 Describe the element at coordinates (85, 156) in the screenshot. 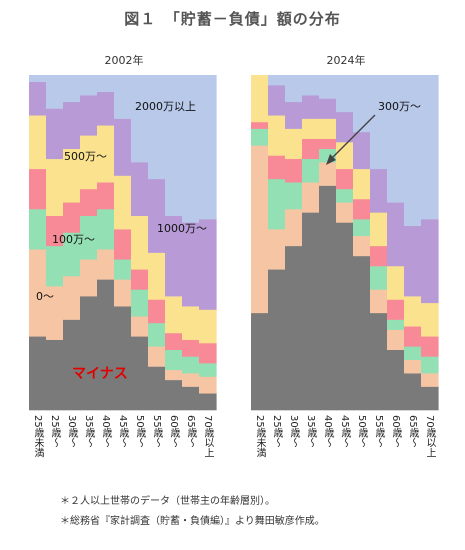

I see `band-label-0-2: 500万～` at that location.